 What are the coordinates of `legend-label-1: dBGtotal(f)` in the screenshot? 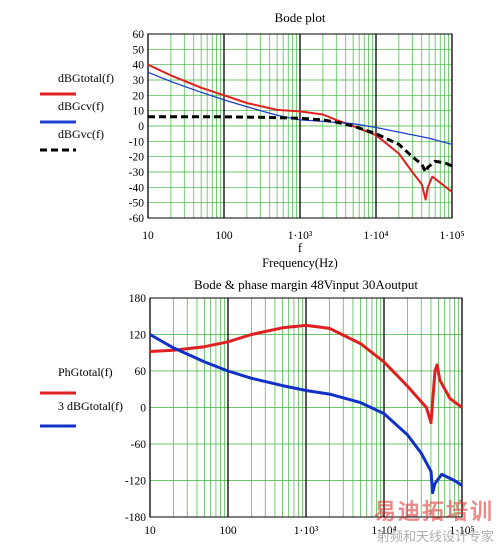 It's located at (86, 78).